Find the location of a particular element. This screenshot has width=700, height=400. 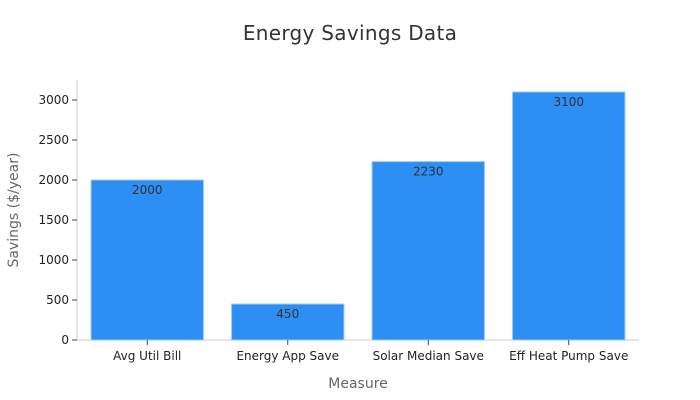

x-tick-label: Avg Util Bill is located at coordinates (147, 356).